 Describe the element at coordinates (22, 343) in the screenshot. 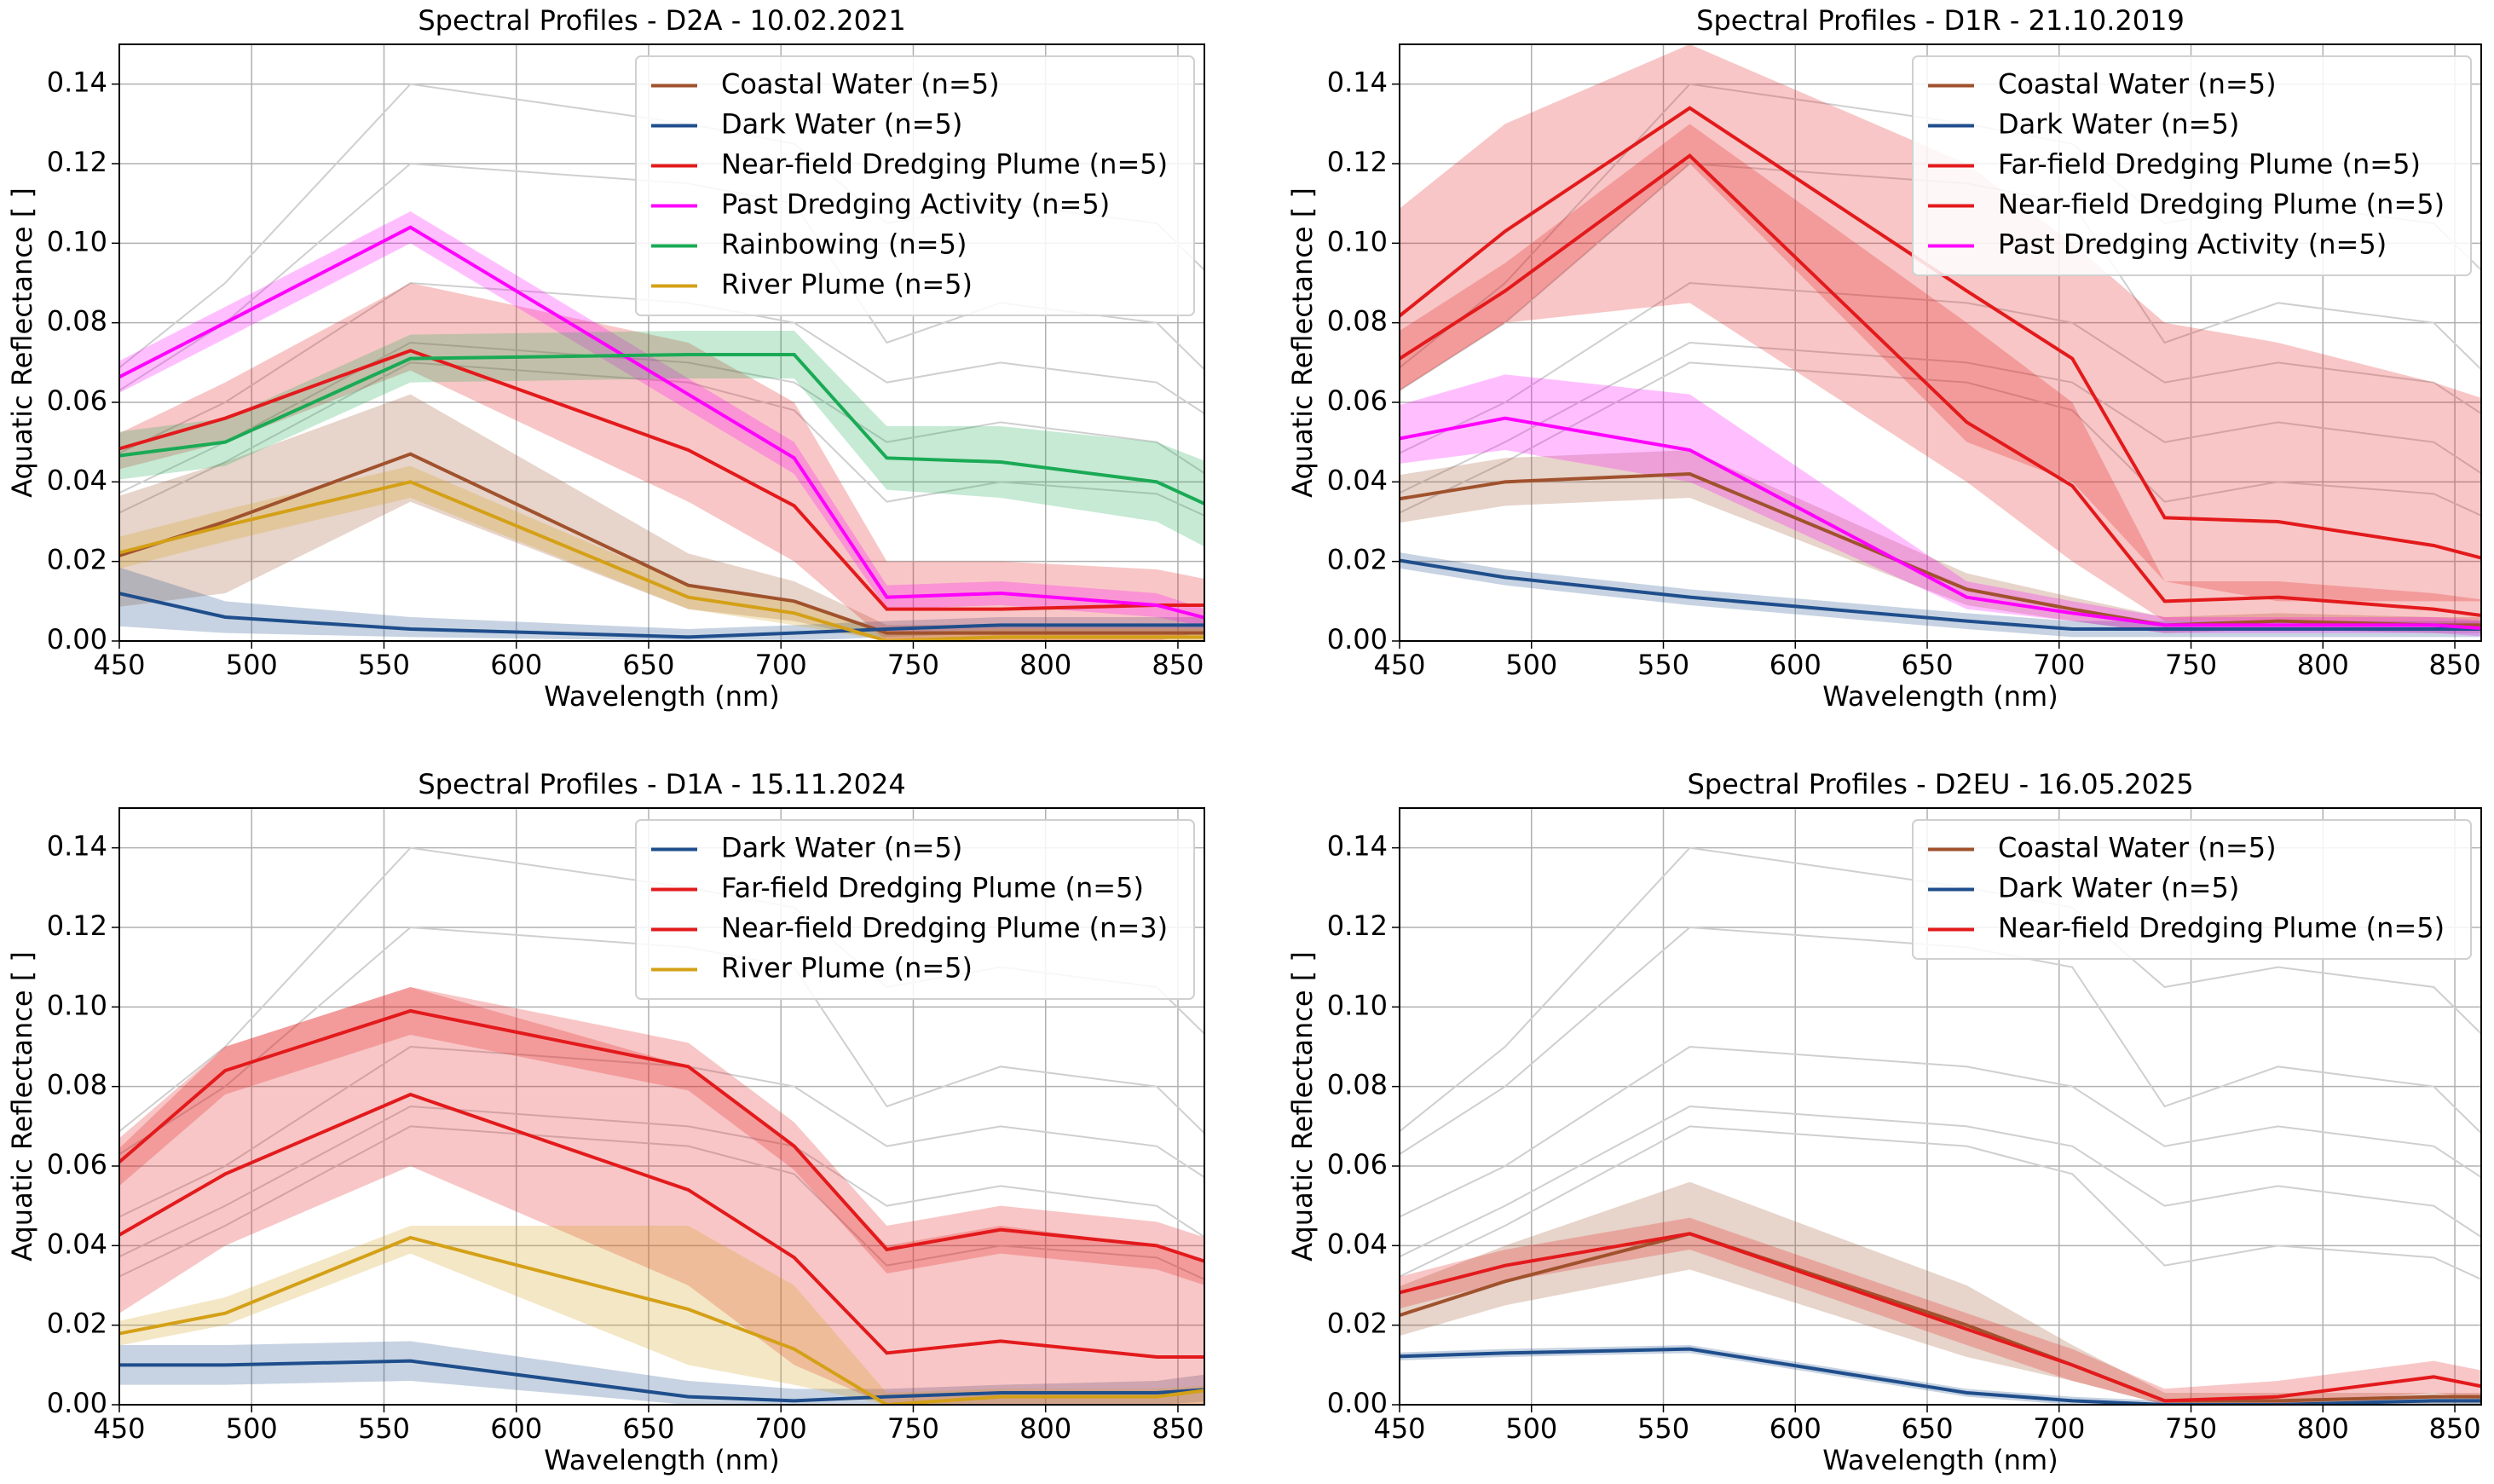

I see `y-axis-label: Aquatic Reflectance [ ]` at that location.